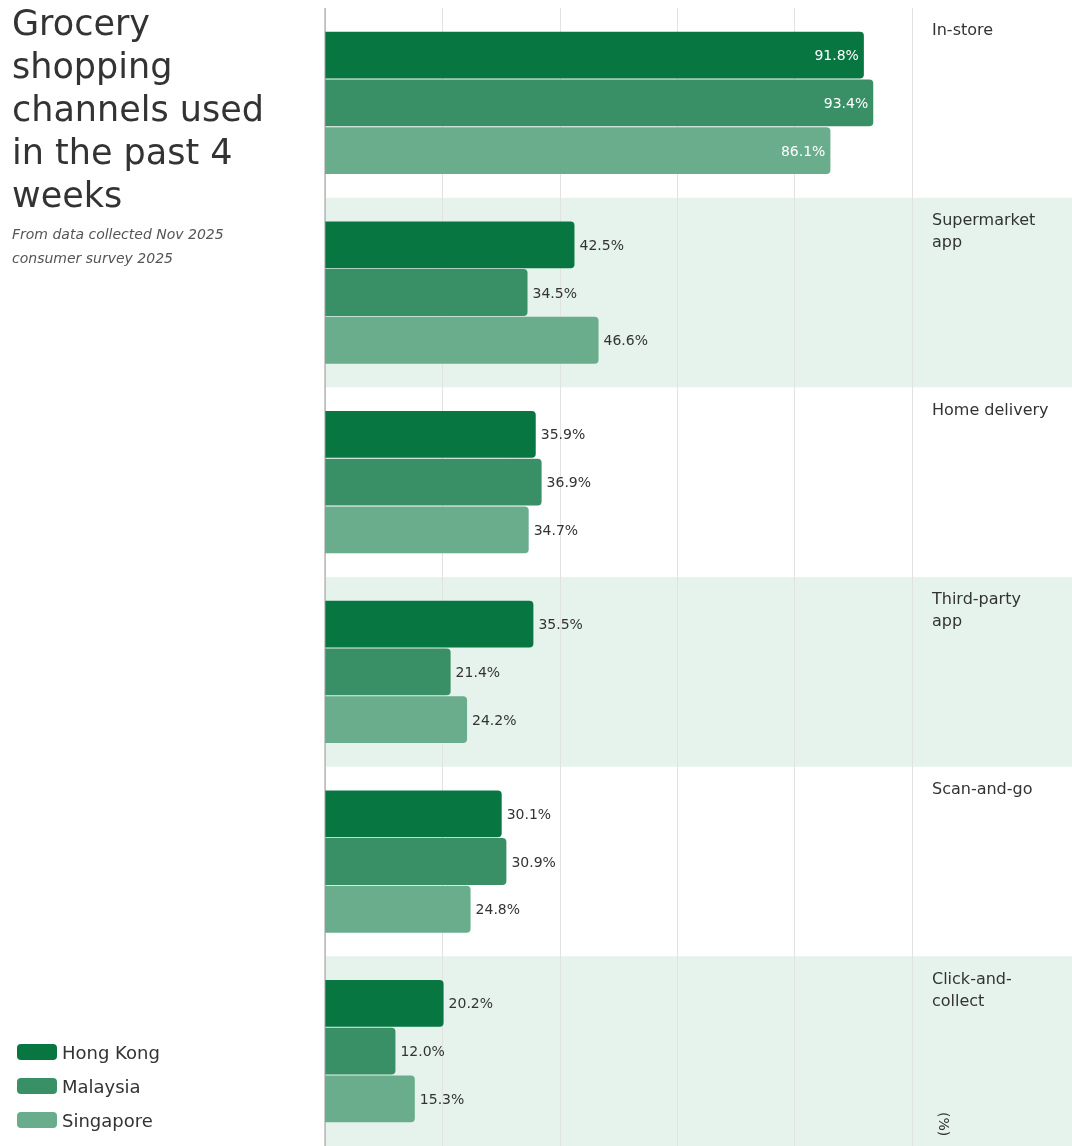 The image size is (1072, 1146). Describe the element at coordinates (982, 788) in the screenshot. I see `y-tick-label: Scan-and-go` at that location.